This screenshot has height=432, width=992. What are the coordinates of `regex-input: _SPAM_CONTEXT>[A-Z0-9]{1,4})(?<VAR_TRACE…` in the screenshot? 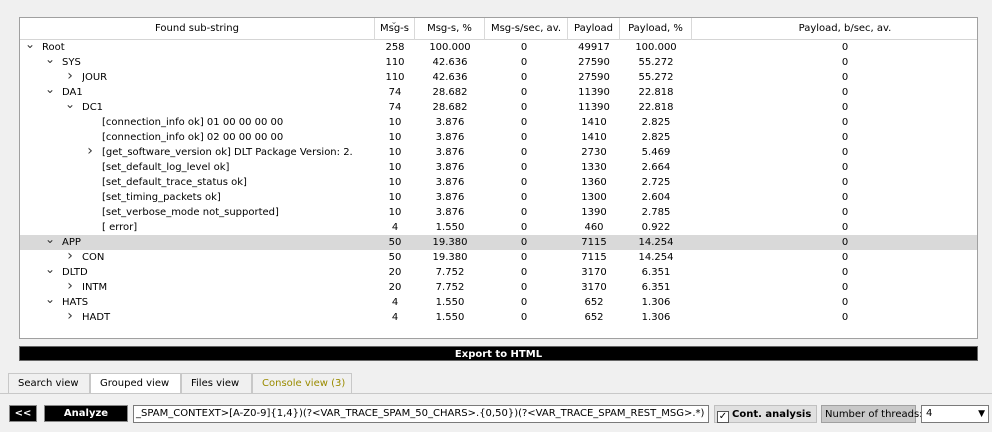 It's located at (421, 414).